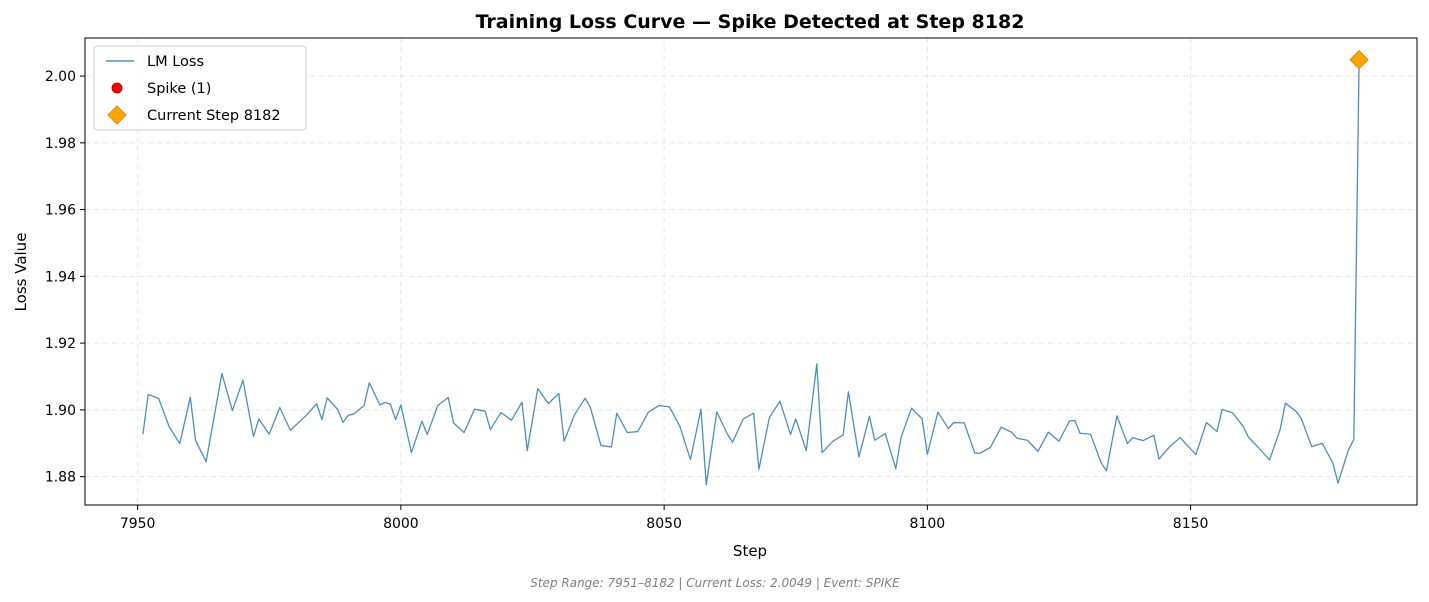 This screenshot has width=1429, height=602. Describe the element at coordinates (1359, 59) in the screenshot. I see `current-step-marker` at that location.